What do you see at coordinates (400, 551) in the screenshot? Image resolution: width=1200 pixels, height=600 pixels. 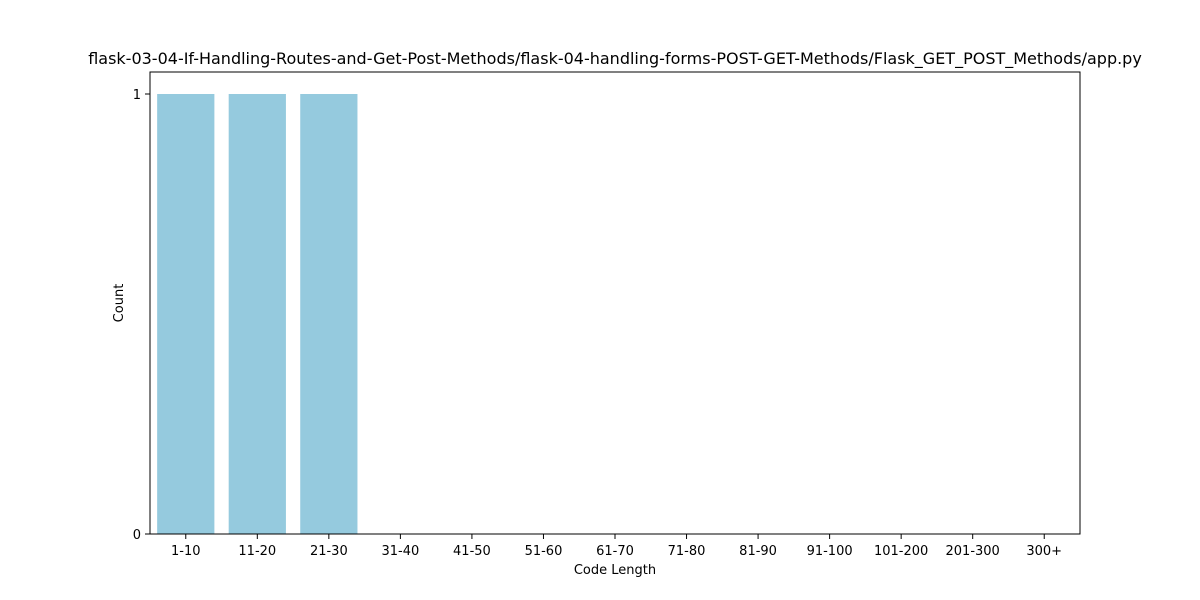 I see `x-tick-label: 31-40` at bounding box center [400, 551].